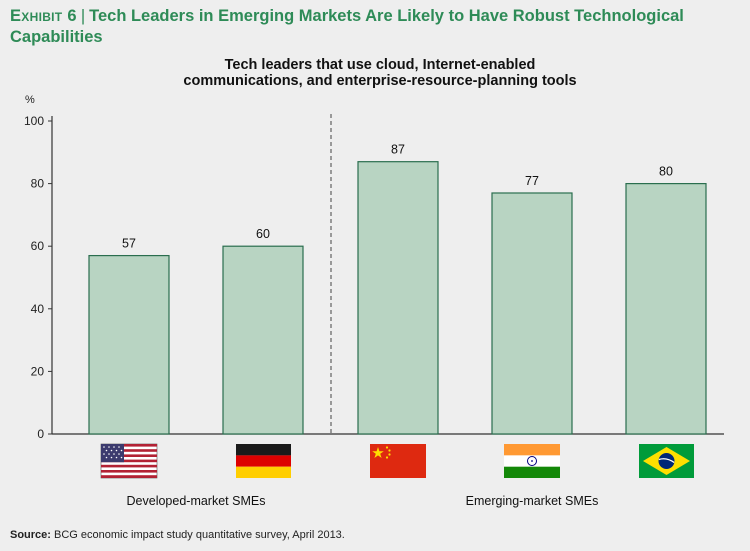 The width and height of the screenshot is (750, 551). What do you see at coordinates (532, 461) in the screenshot?
I see `flag-india-icon` at bounding box center [532, 461].